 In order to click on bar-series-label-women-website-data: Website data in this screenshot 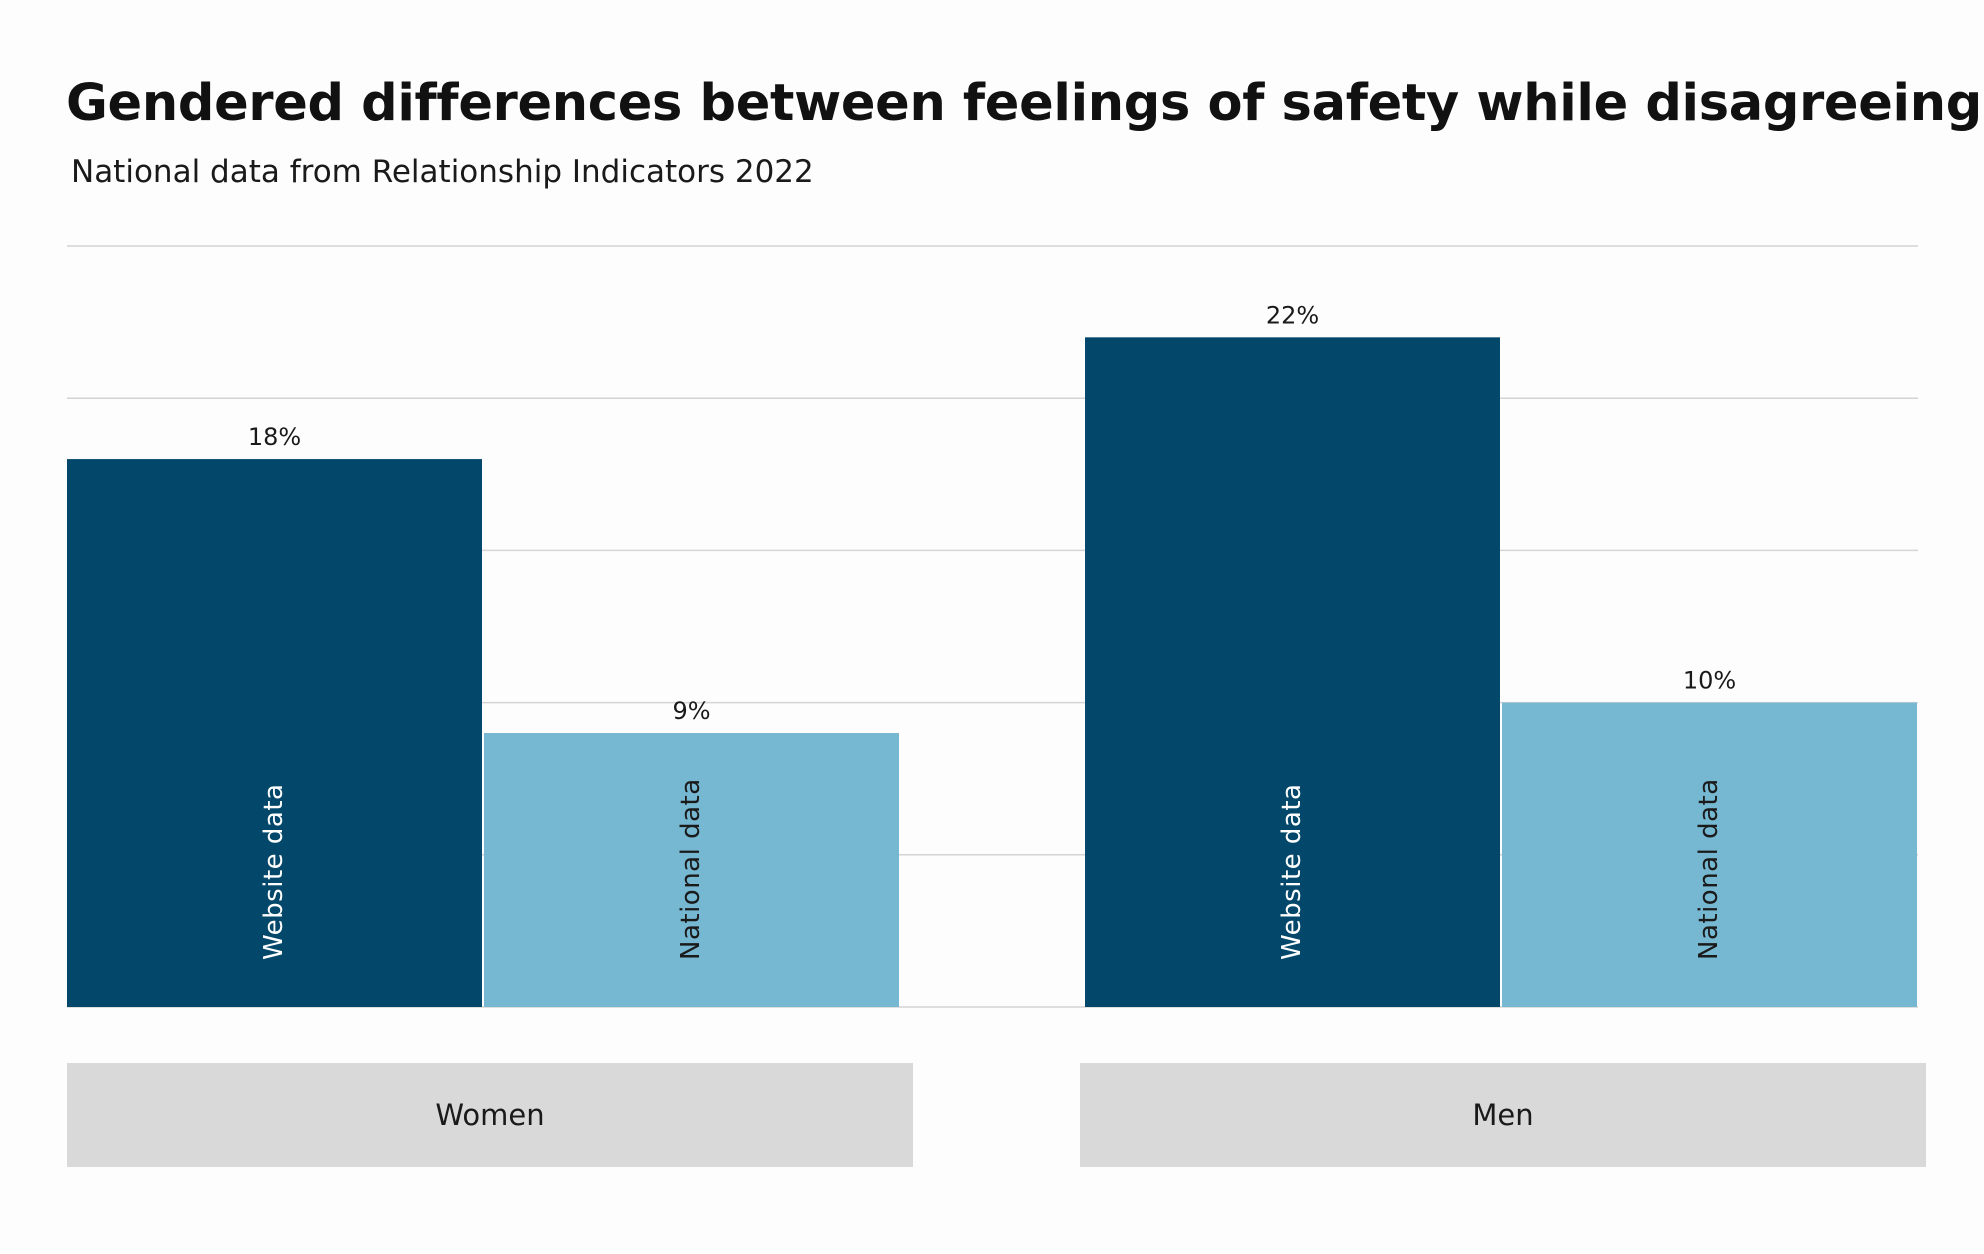, I will do `click(274, 872)`.